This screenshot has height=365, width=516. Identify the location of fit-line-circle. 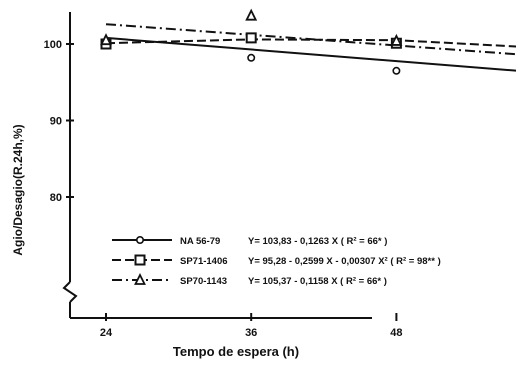
(310, 54).